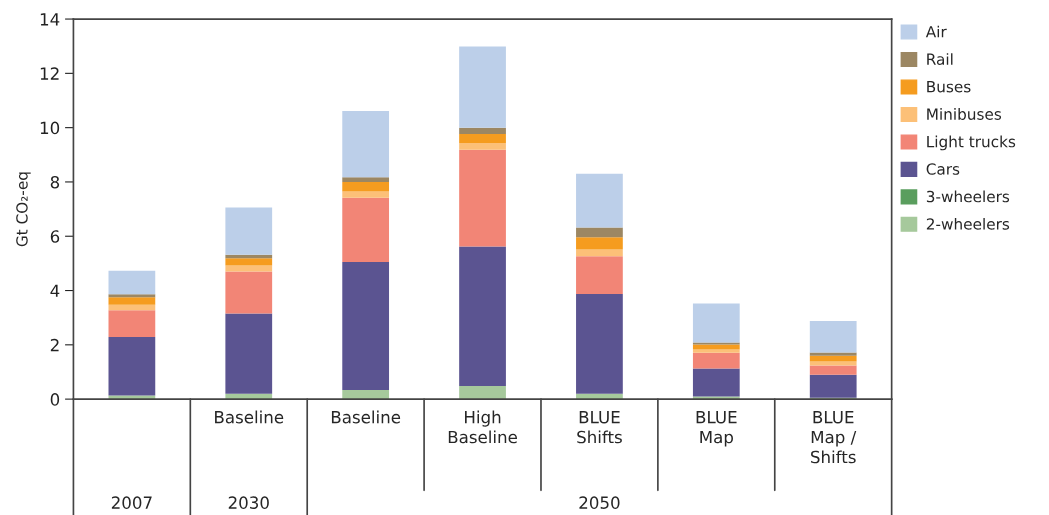 This screenshot has height=515, width=1049. What do you see at coordinates (131, 502) in the screenshot?
I see `text: 2007` at bounding box center [131, 502].